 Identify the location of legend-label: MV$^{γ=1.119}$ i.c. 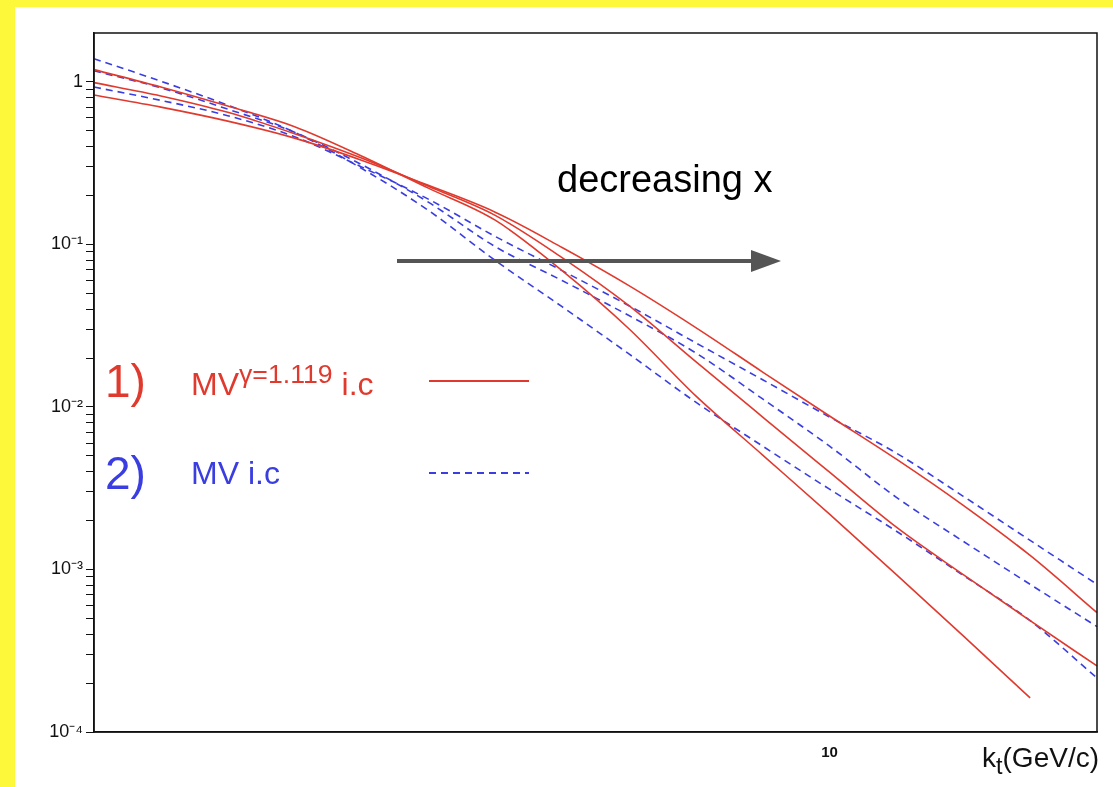
(283, 381).